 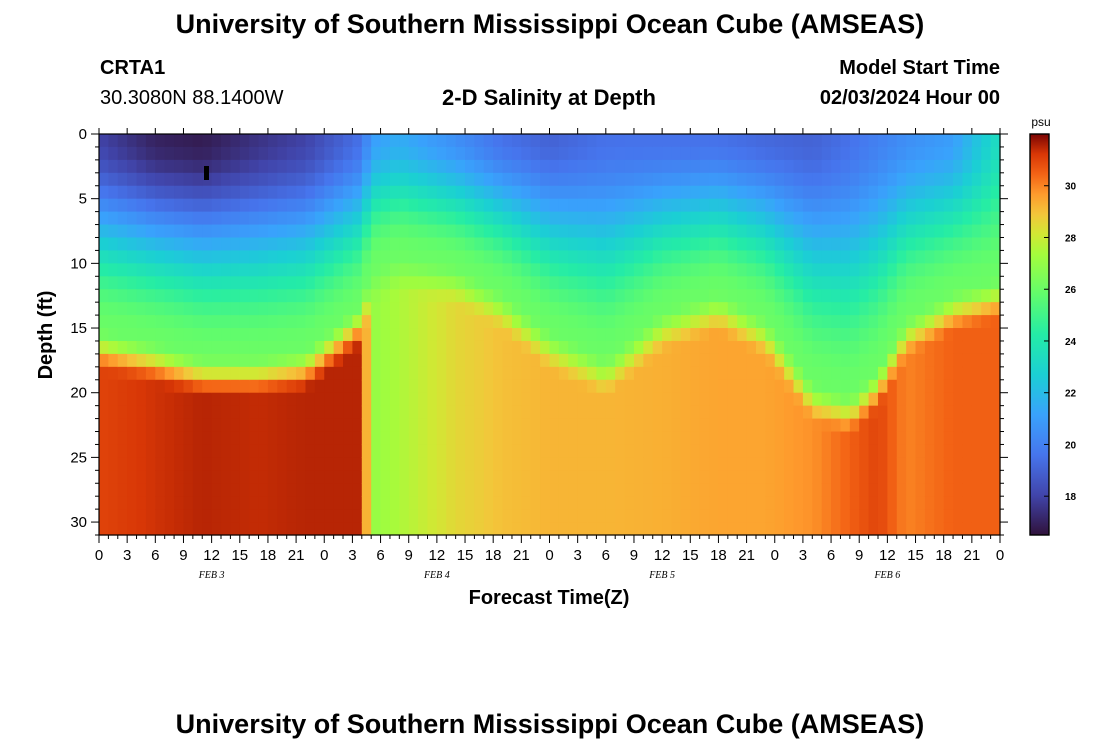 What do you see at coordinates (915, 555) in the screenshot?
I see `x-tick-label: 15` at bounding box center [915, 555].